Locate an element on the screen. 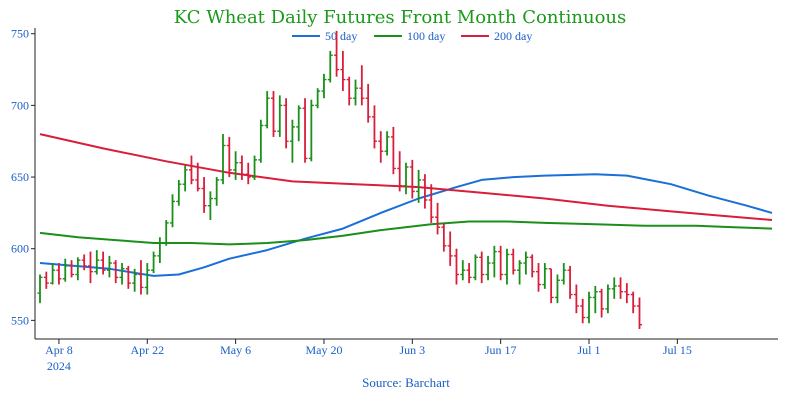 Image resolution: width=800 pixels, height=400 pixels. x-tick-label: Jul 1 is located at coordinates (588, 350).